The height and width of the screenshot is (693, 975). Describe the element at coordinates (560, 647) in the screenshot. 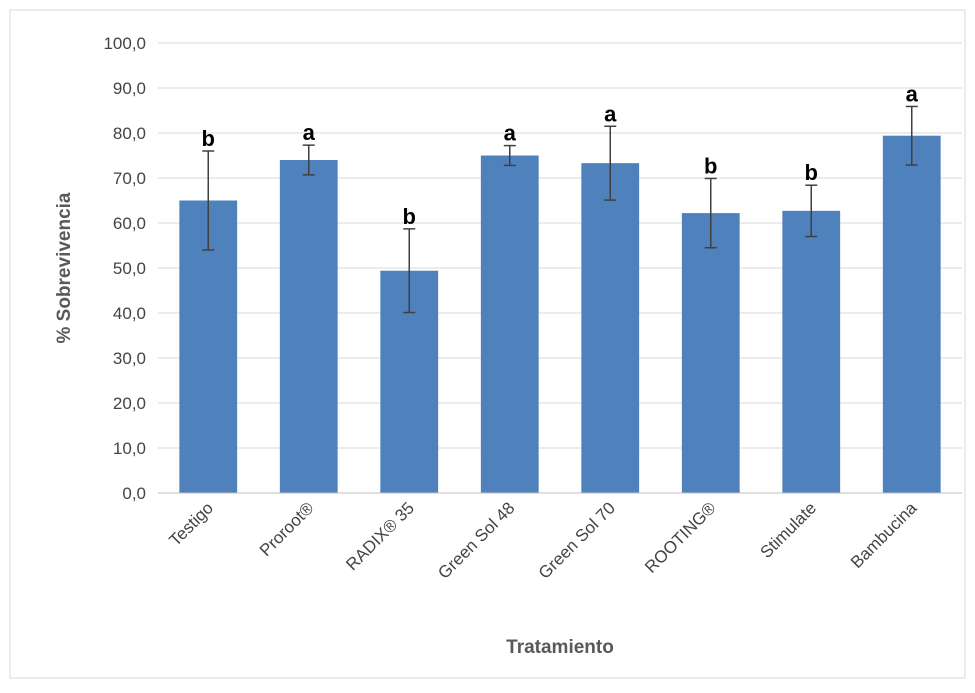

I see `x-axis-title: Tratamiento` at that location.